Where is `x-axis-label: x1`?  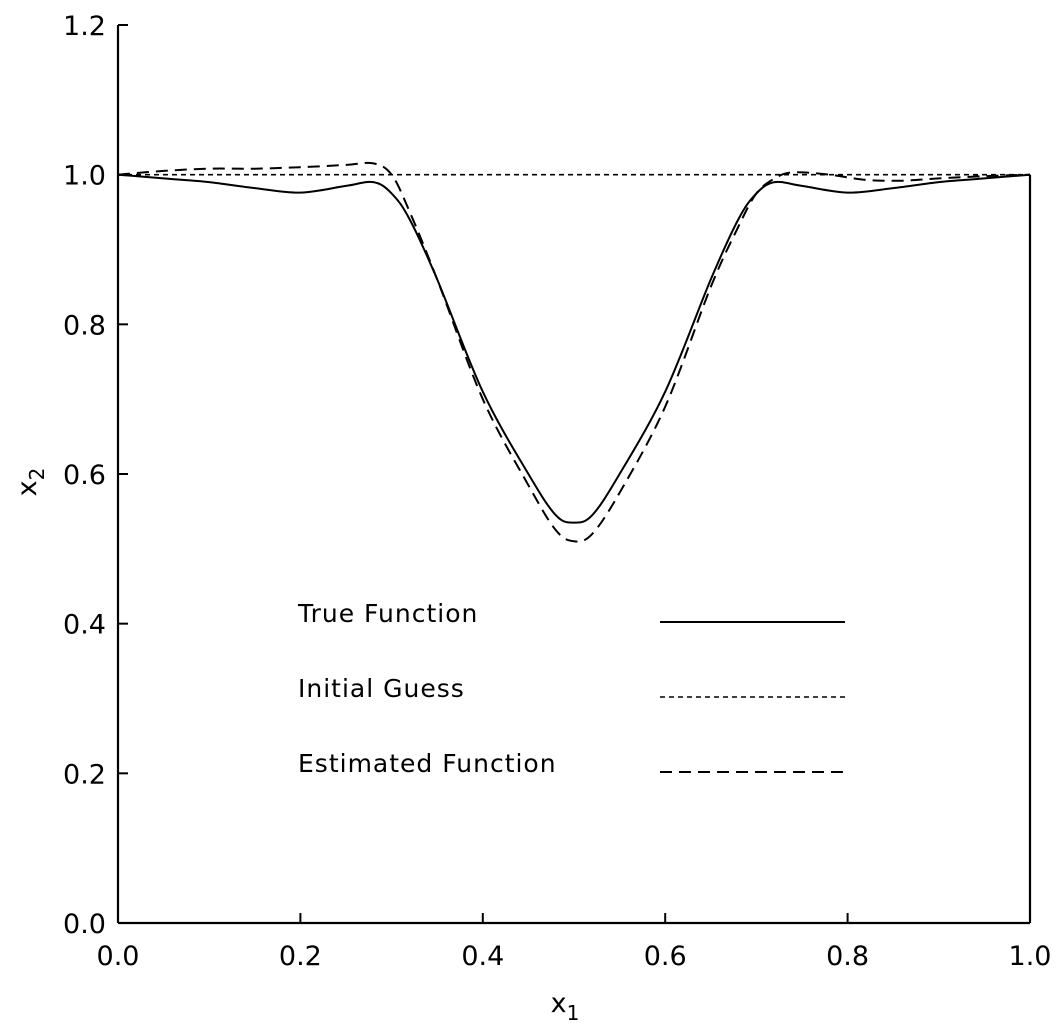 x-axis-label: x1 is located at coordinates (565, 1006).